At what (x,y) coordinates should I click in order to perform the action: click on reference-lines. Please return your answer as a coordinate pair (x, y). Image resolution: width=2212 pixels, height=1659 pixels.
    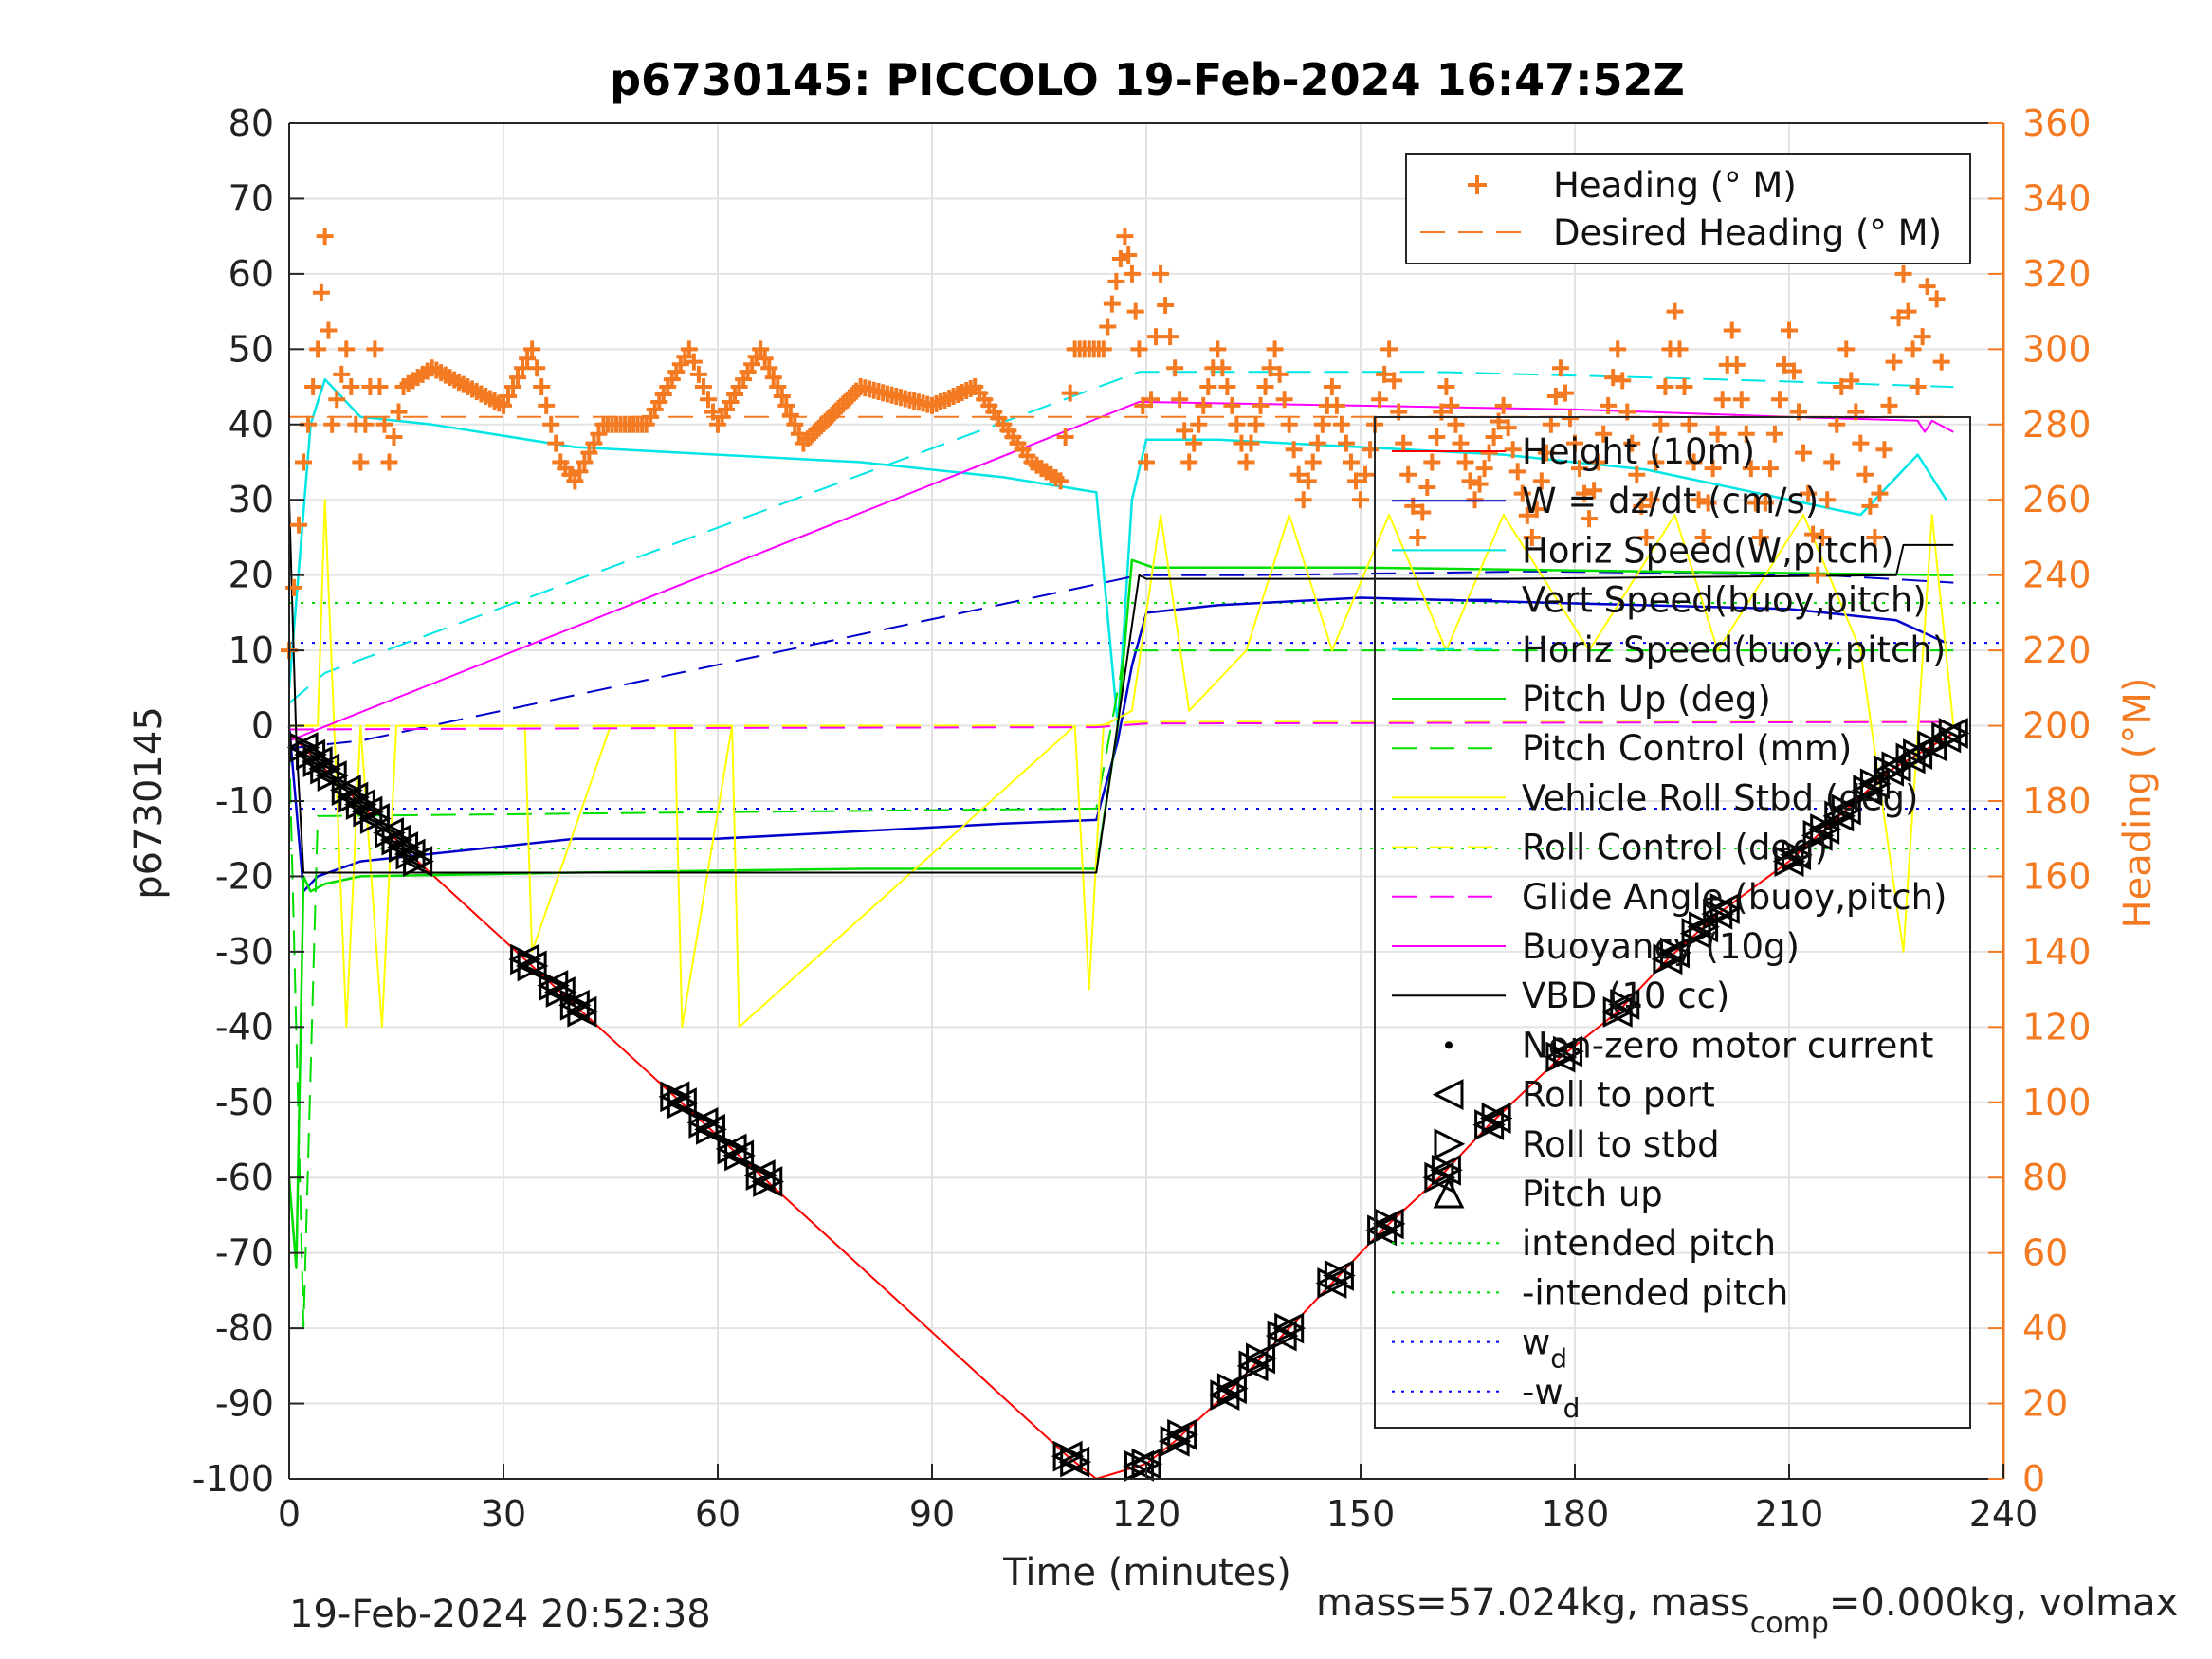
    Looking at the image, I should click on (1146, 726).